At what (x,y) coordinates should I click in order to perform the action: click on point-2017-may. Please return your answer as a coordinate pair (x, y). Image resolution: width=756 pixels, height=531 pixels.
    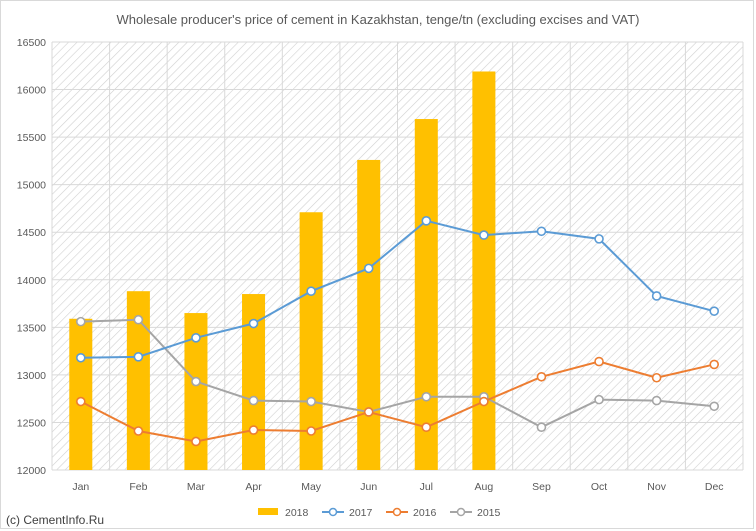
    Looking at the image, I should click on (311, 291).